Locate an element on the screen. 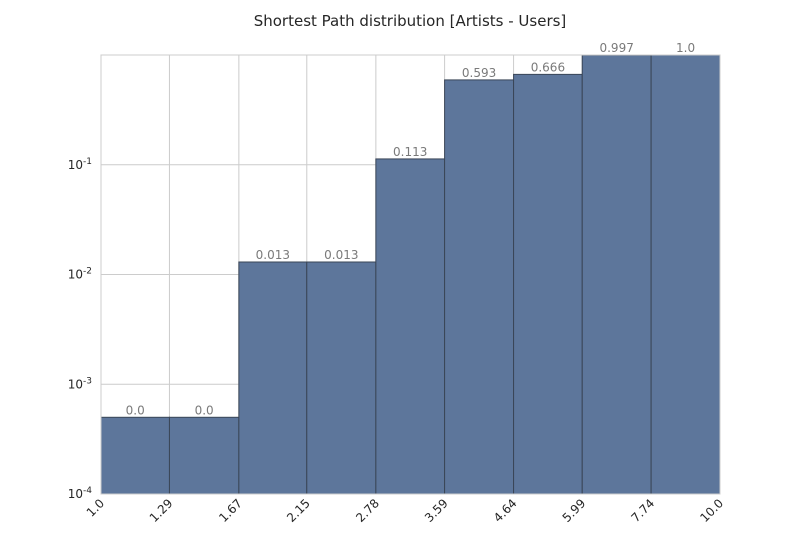 The width and height of the screenshot is (800, 550). data-label-5: 0.593 is located at coordinates (479, 73).